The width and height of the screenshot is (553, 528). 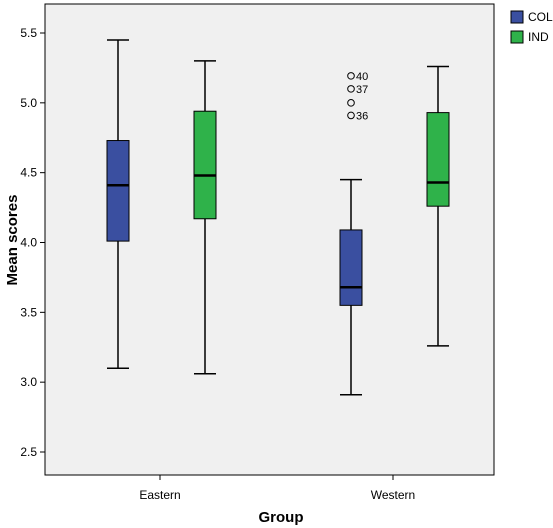 What do you see at coordinates (362, 77) in the screenshot?
I see `outlier-label: 40` at bounding box center [362, 77].